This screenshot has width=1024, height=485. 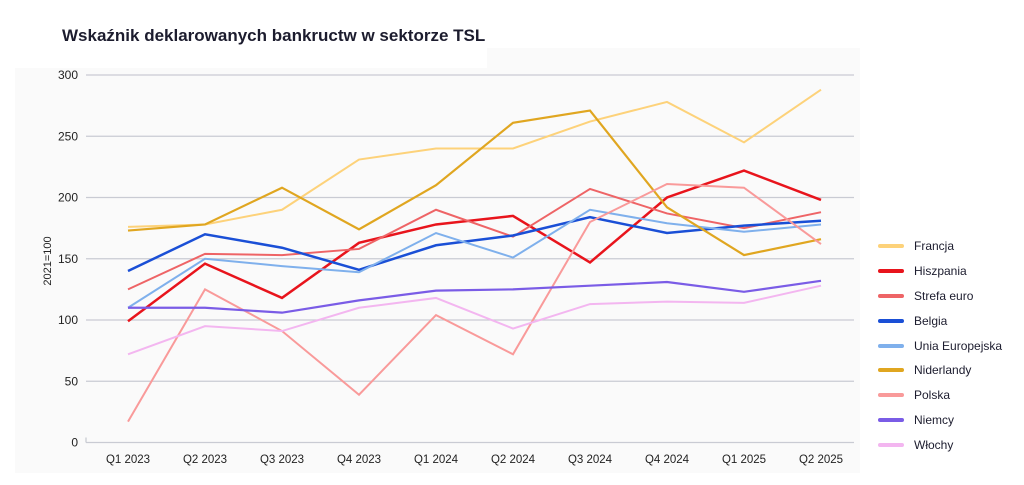 What do you see at coordinates (958, 345) in the screenshot?
I see `legend-label: Unia Europejska` at bounding box center [958, 345].